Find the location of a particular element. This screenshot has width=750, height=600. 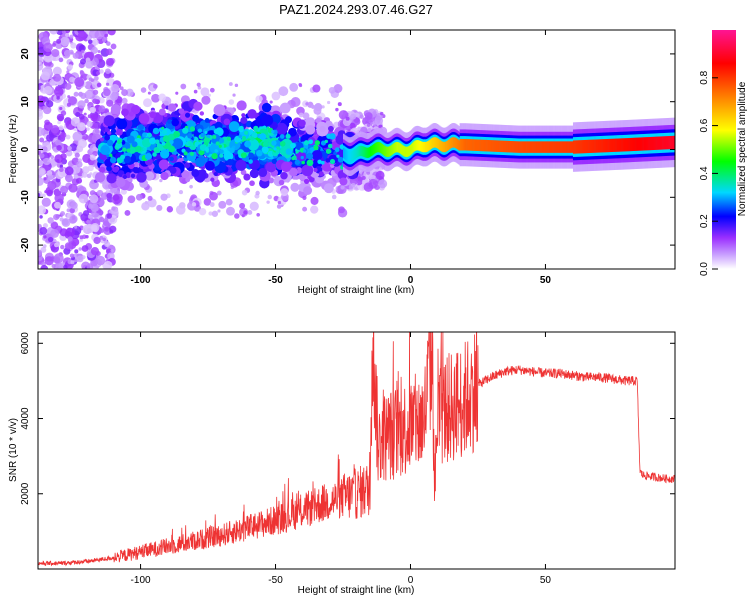

snr-x-tick-label: 50 is located at coordinates (546, 580).